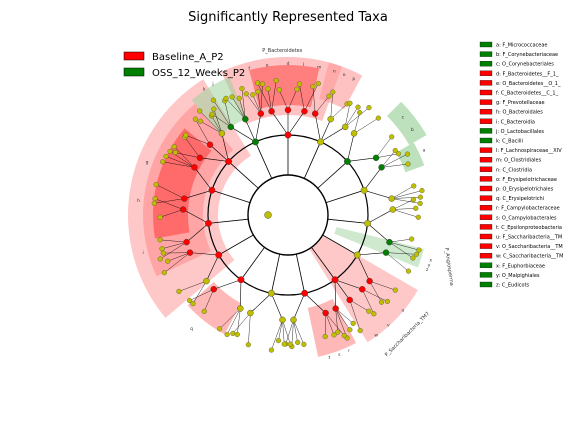 The height and width of the screenshot is (432, 576). What do you see at coordinates (527, 74) in the screenshot?
I see `key-entry: d: F_Bacteroidetes__F_1_` at bounding box center [527, 74].